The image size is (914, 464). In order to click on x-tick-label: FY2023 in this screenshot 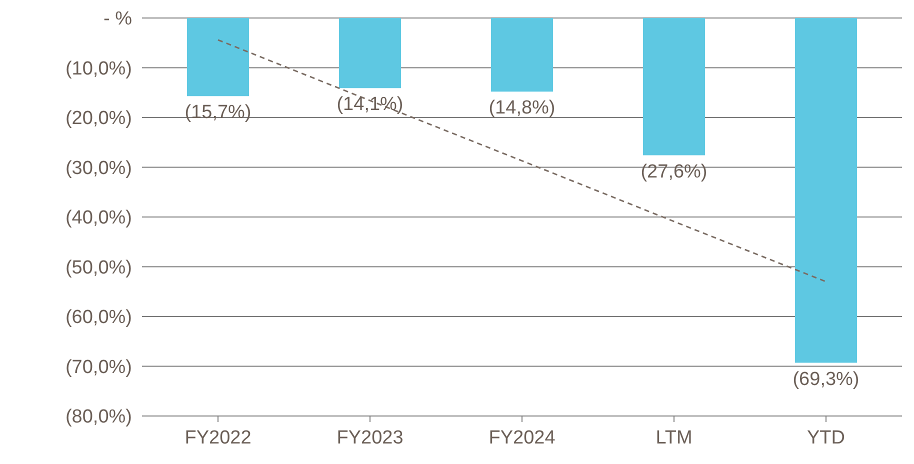, I will do `click(370, 437)`.